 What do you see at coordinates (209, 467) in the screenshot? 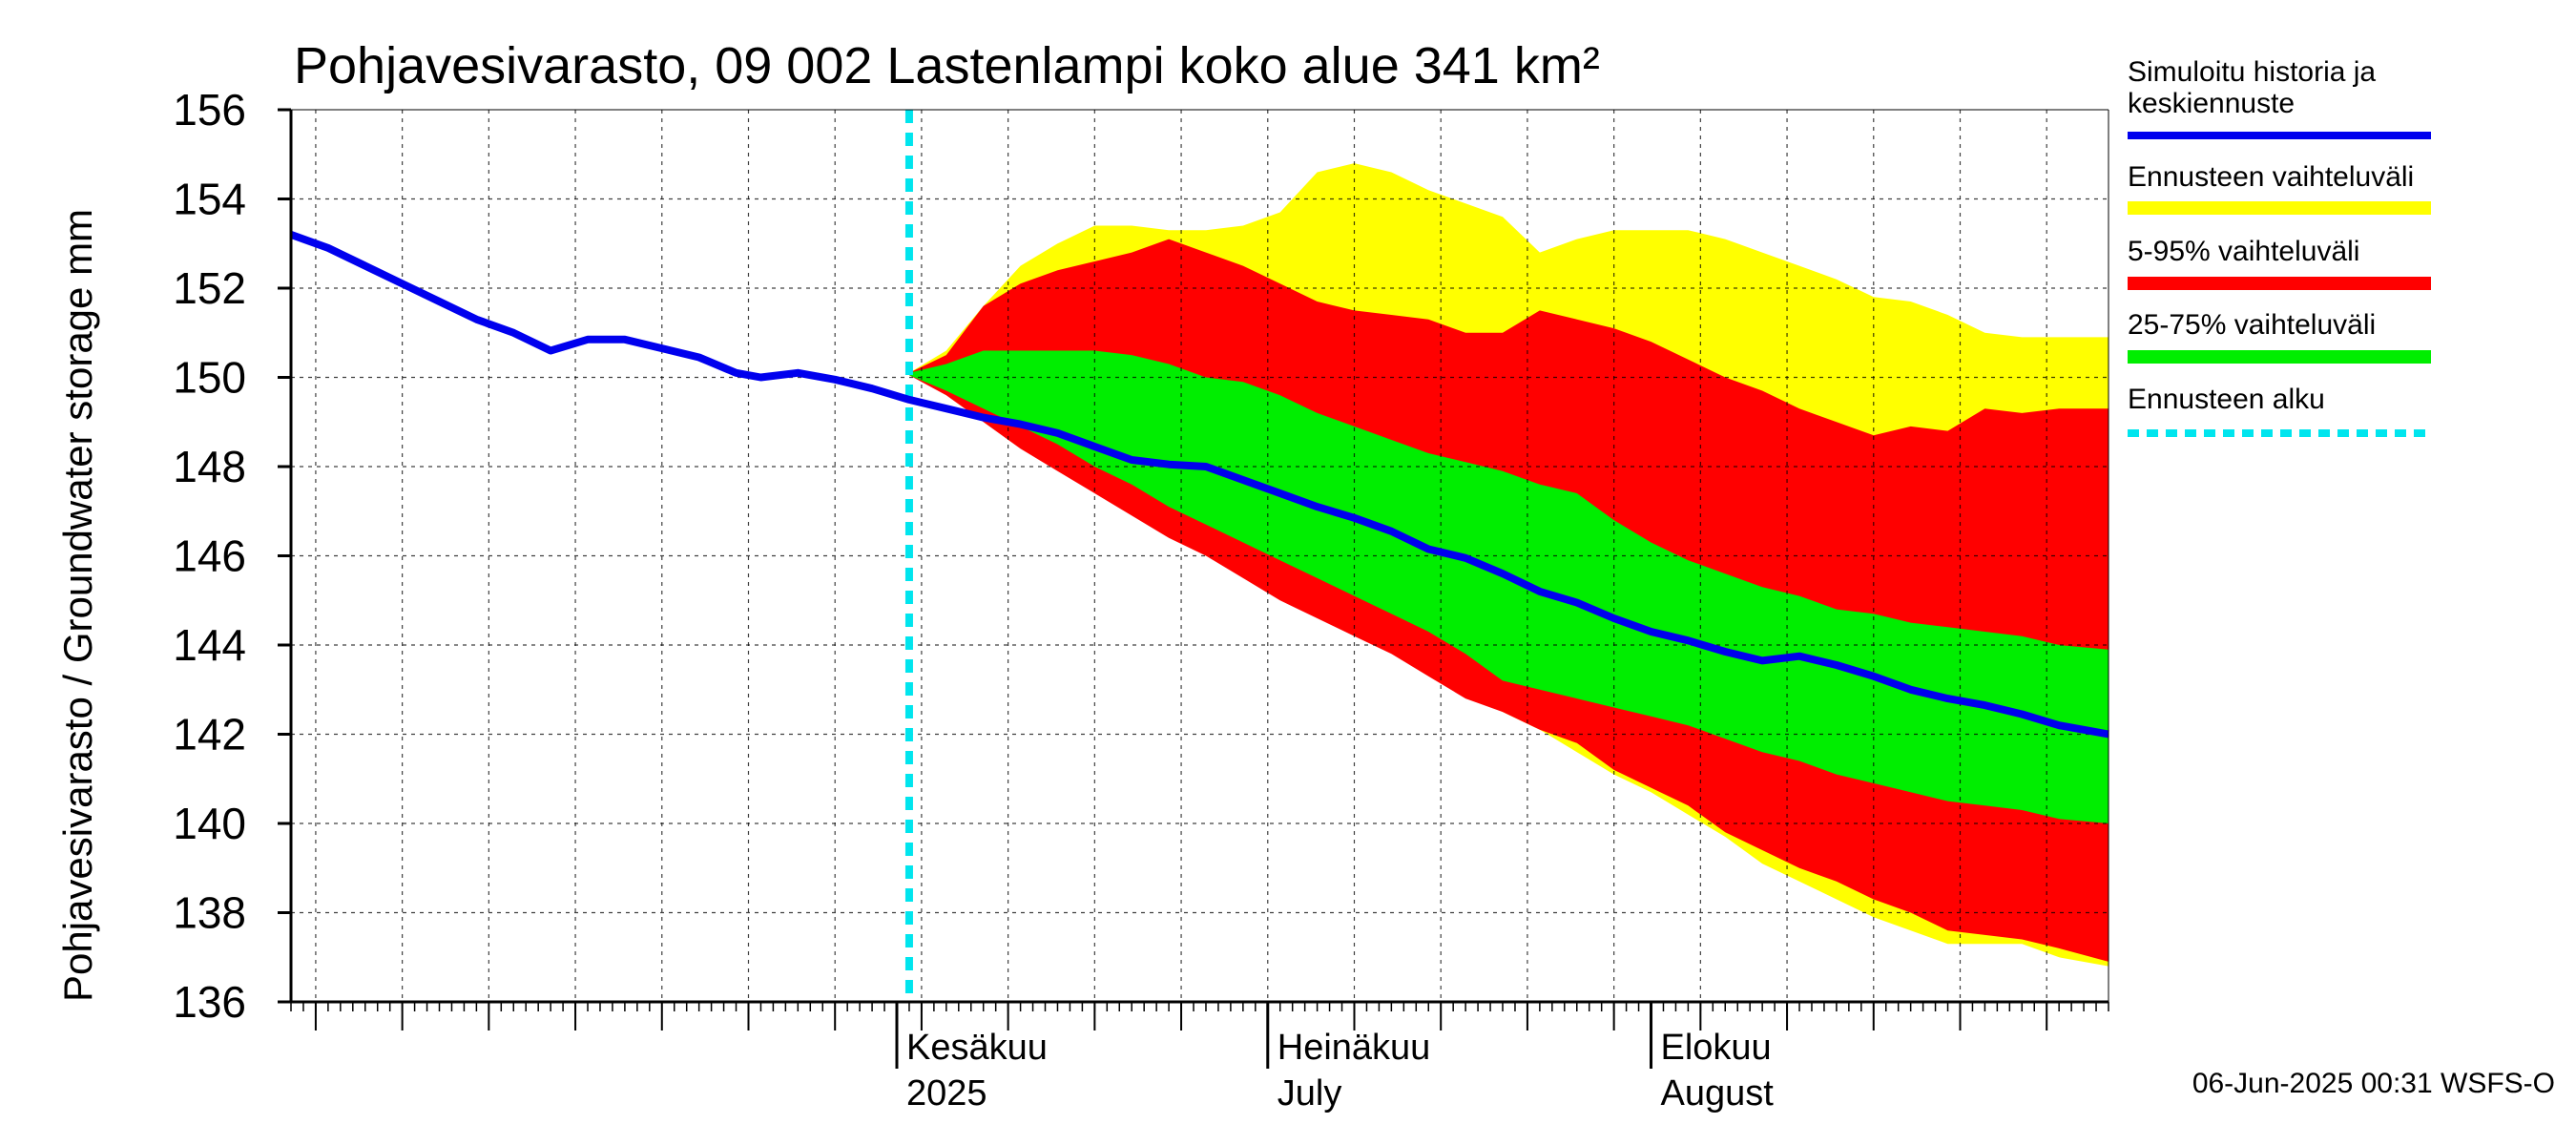
I see `y-tick-label: 148` at bounding box center [209, 467].